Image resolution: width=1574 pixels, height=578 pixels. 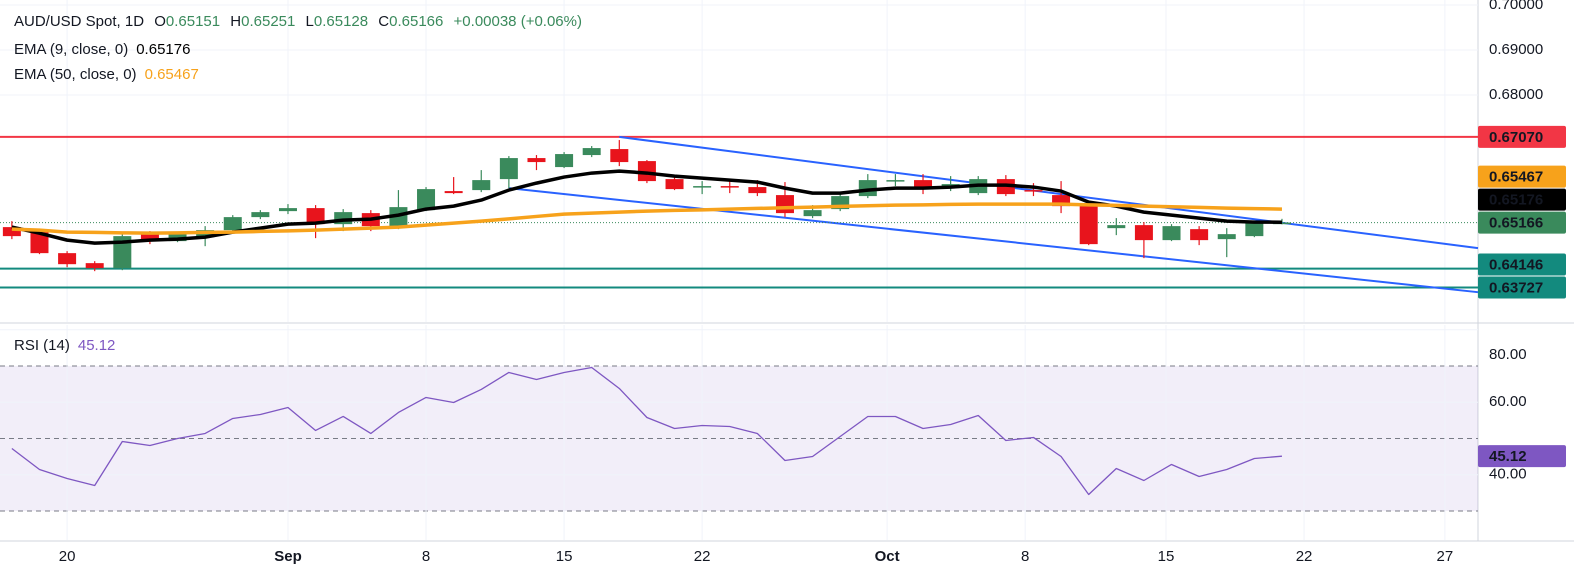 What do you see at coordinates (97, 345) in the screenshot?
I see `legend-value: 45.12` at bounding box center [97, 345].